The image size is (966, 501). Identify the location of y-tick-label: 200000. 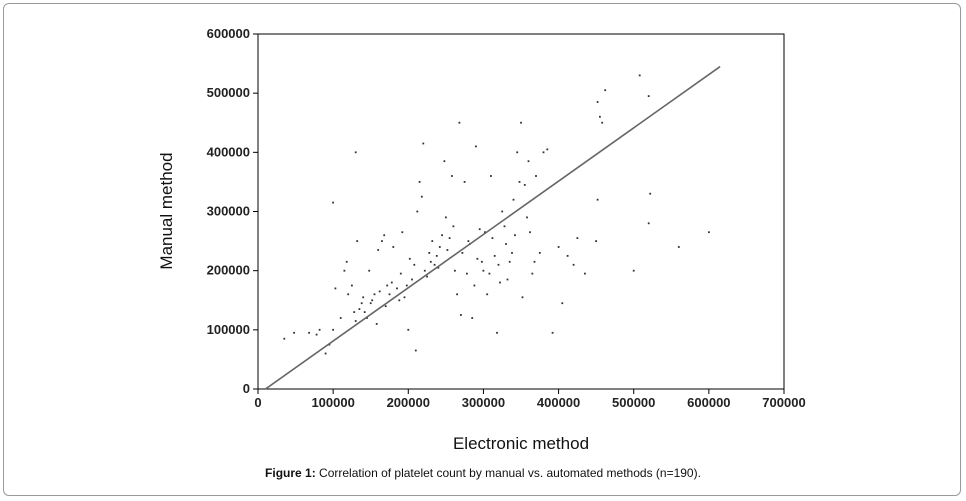
(228, 270).